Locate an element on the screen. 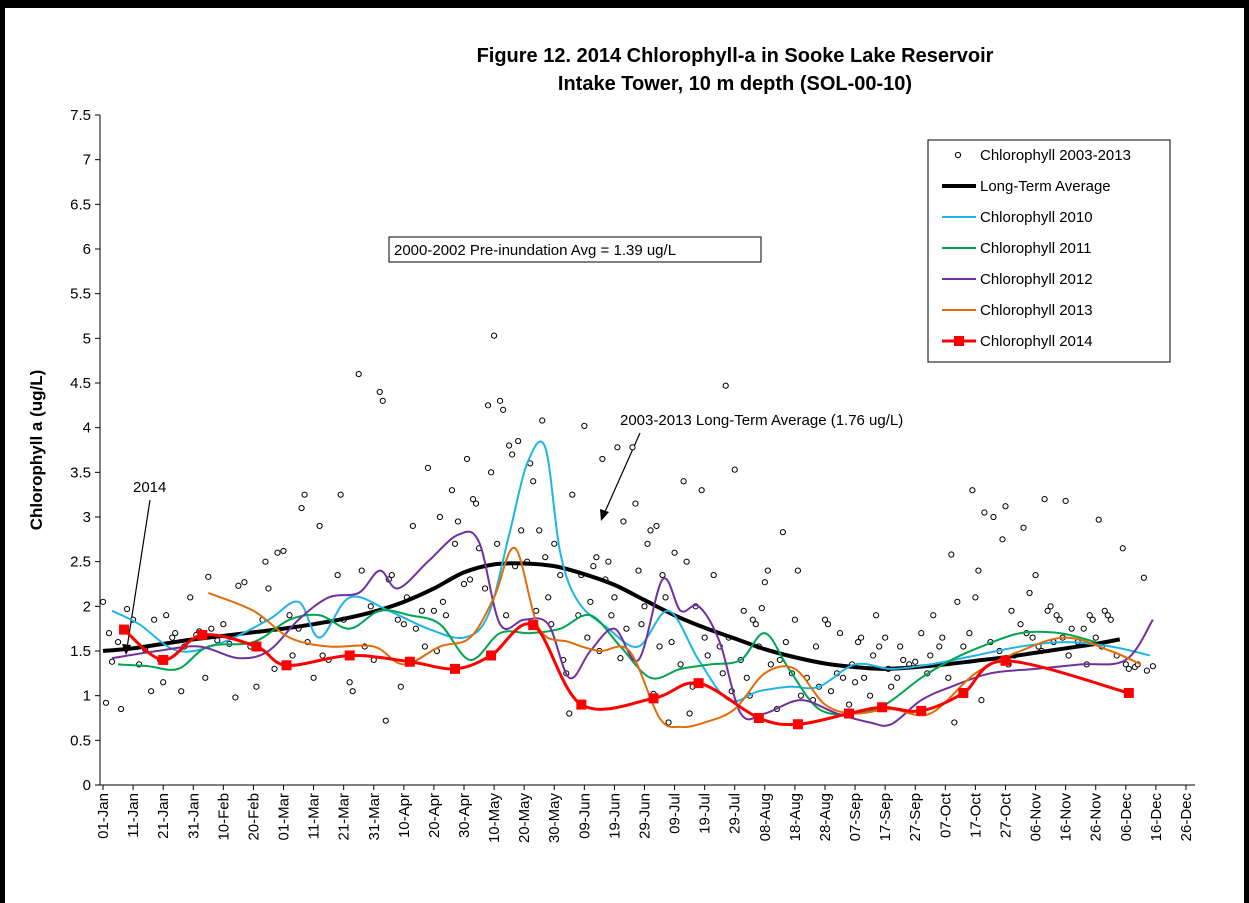  annotation: 2003-2013 Long-Term Average (1.76 ug/L) is located at coordinates (761, 420).